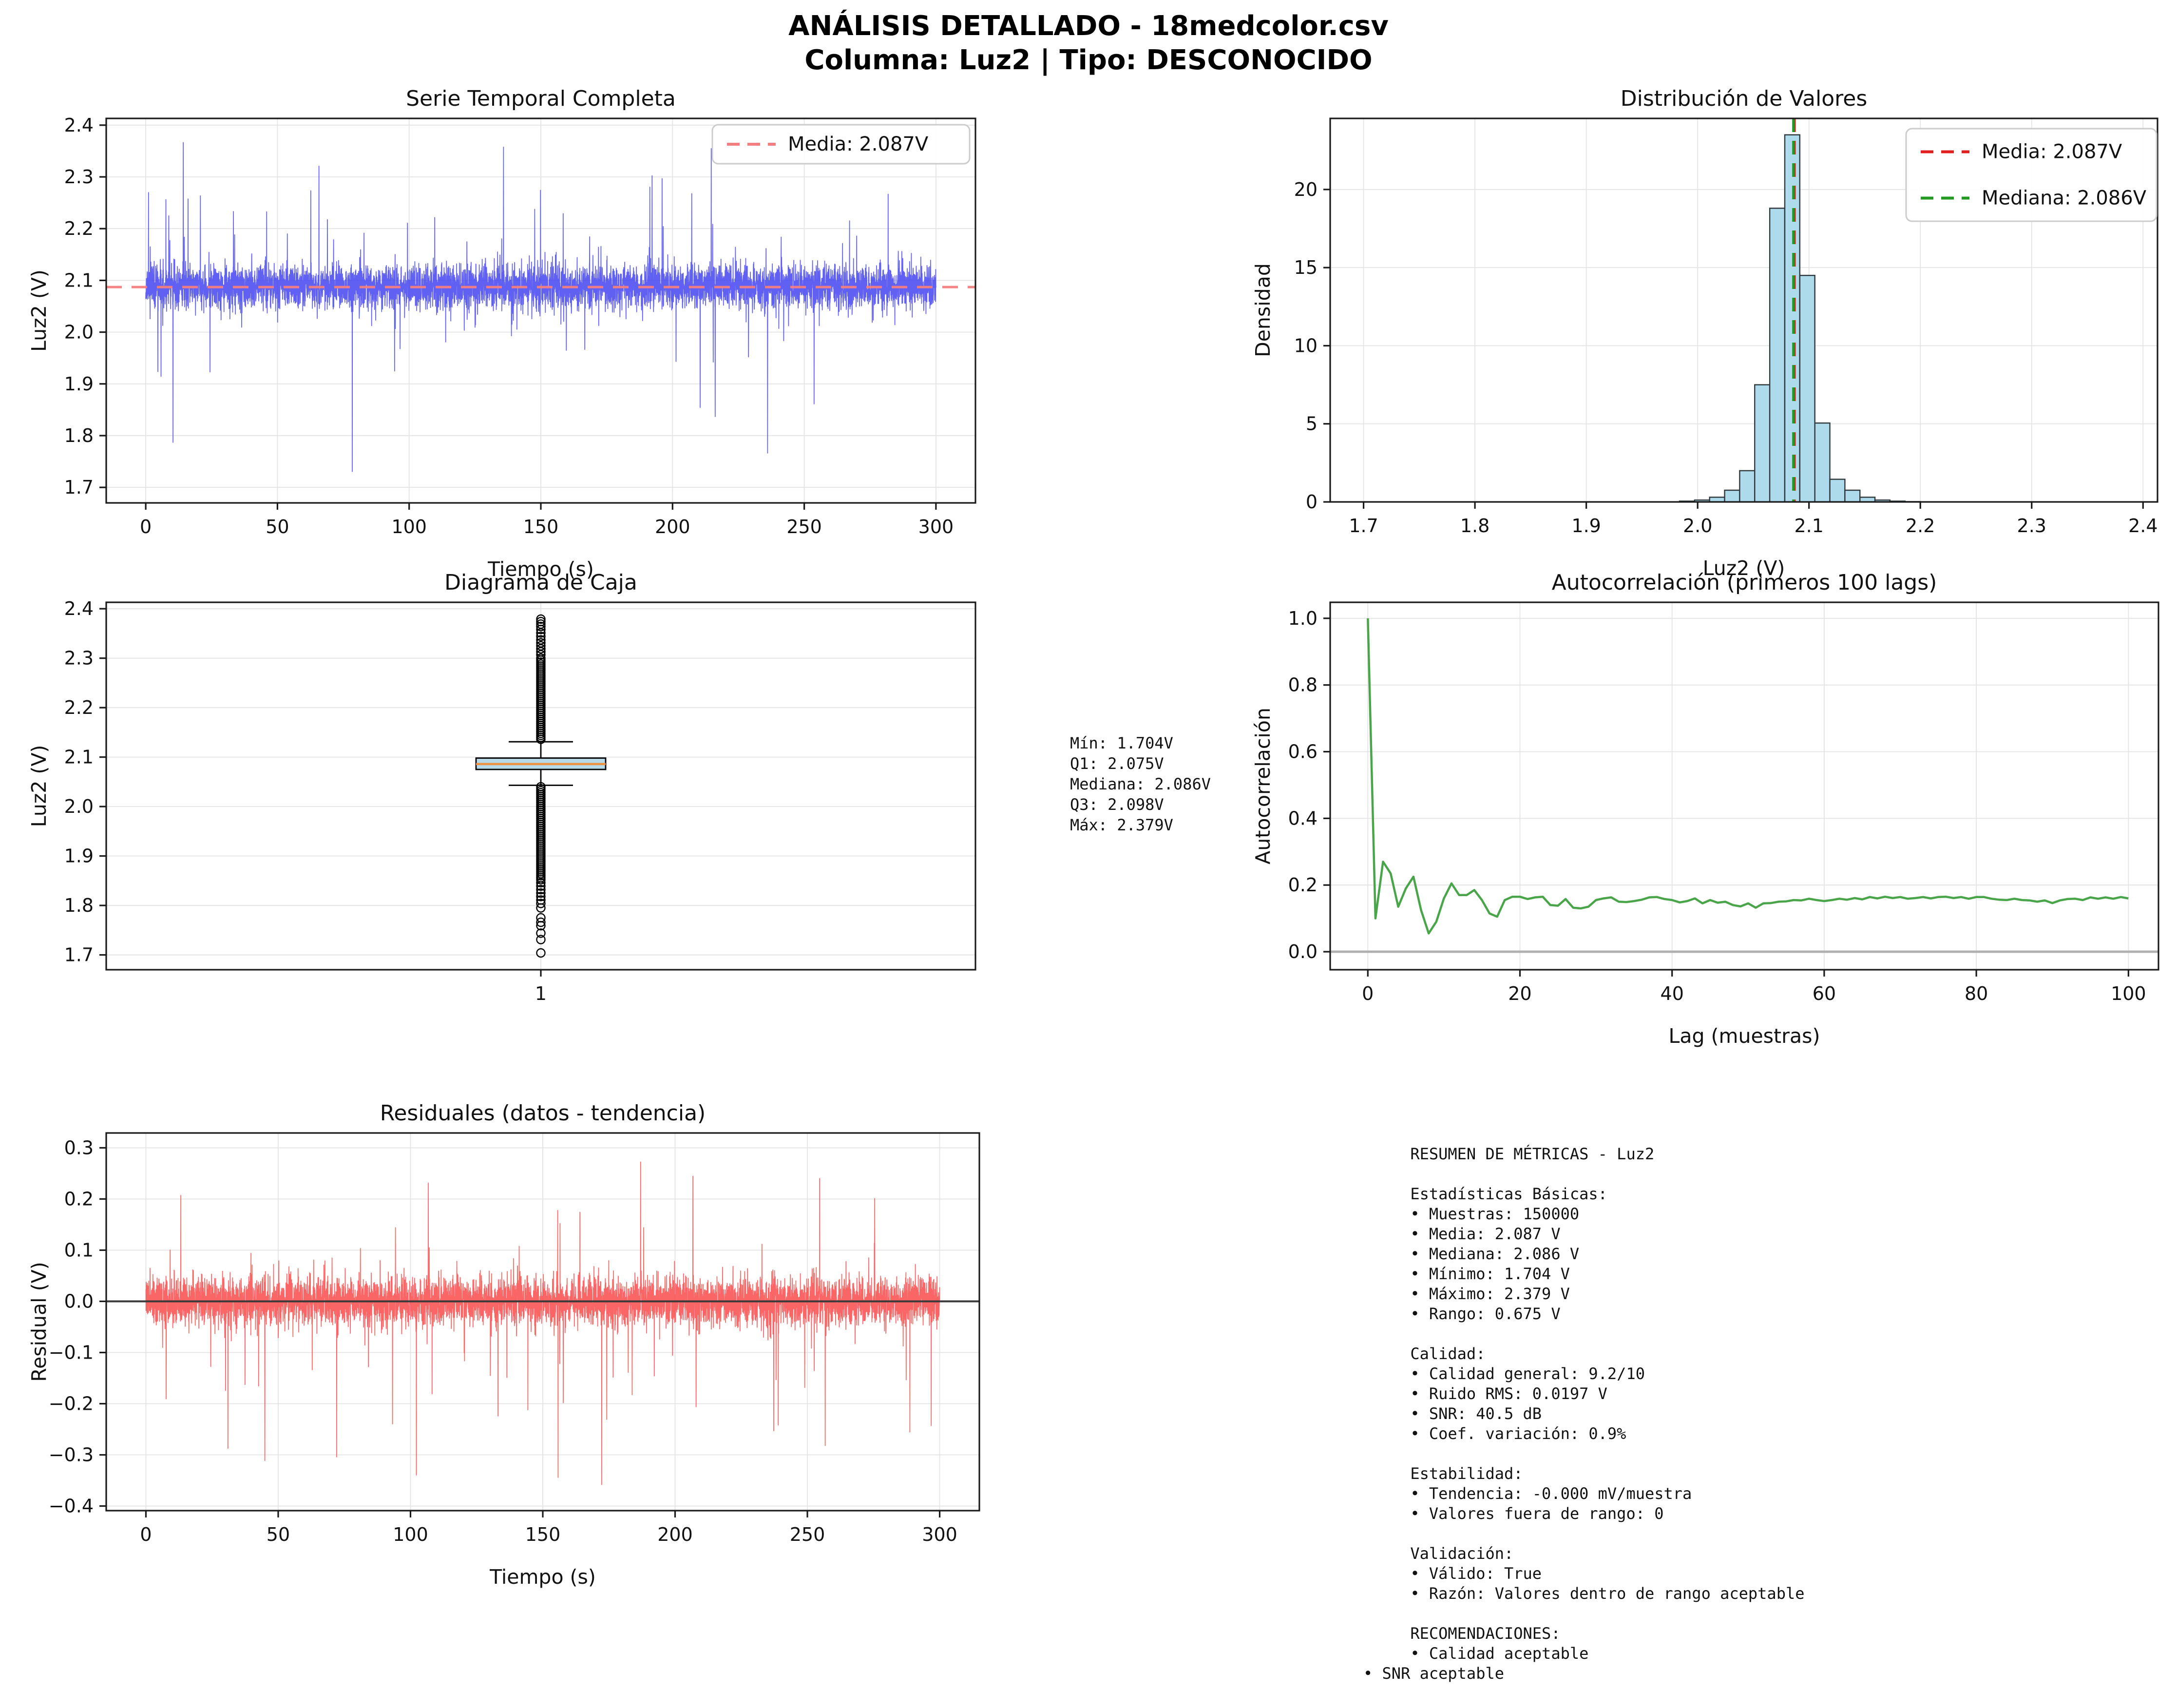 The height and width of the screenshot is (1708, 2177). I want to click on tick-labels: 1 1.7 1.8 1.9 2.0 2.1 2.2 2.3 2.4, so click(305, 801).